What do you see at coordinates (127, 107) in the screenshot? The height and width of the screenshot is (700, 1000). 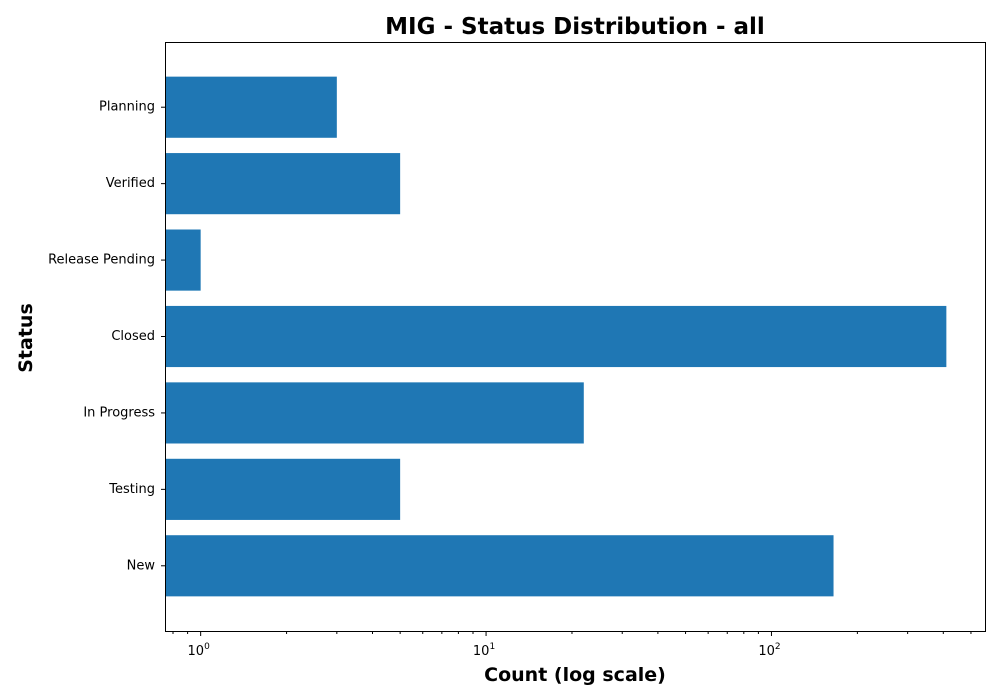 I see `y-tick-label: Planning` at bounding box center [127, 107].